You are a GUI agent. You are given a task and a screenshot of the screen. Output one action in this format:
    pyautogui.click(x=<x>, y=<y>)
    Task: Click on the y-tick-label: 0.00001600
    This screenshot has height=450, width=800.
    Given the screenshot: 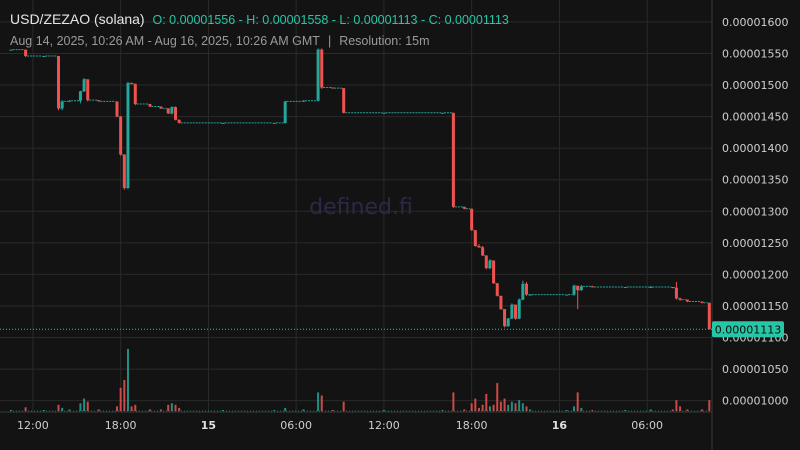 What is the action you would take?
    pyautogui.click(x=755, y=22)
    